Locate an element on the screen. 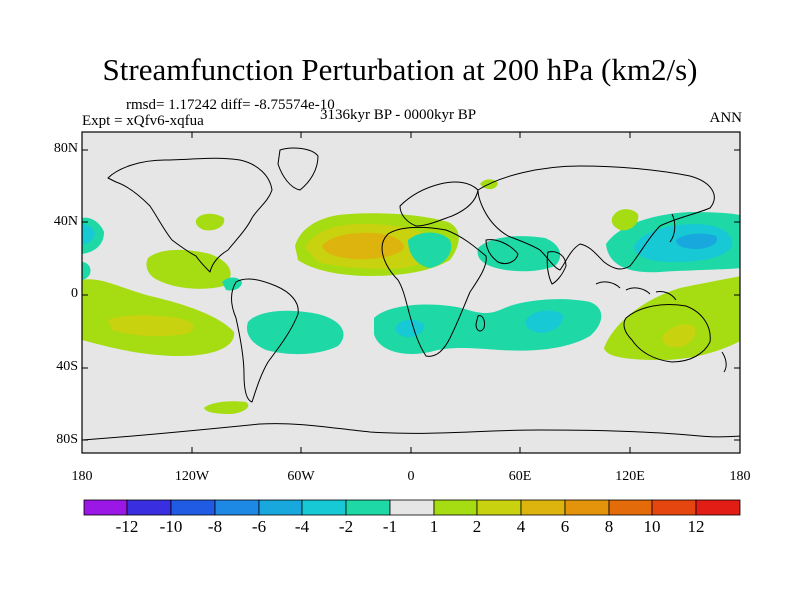 Image resolution: width=800 pixels, height=600 pixels. colorbar-label: 4 is located at coordinates (521, 526).